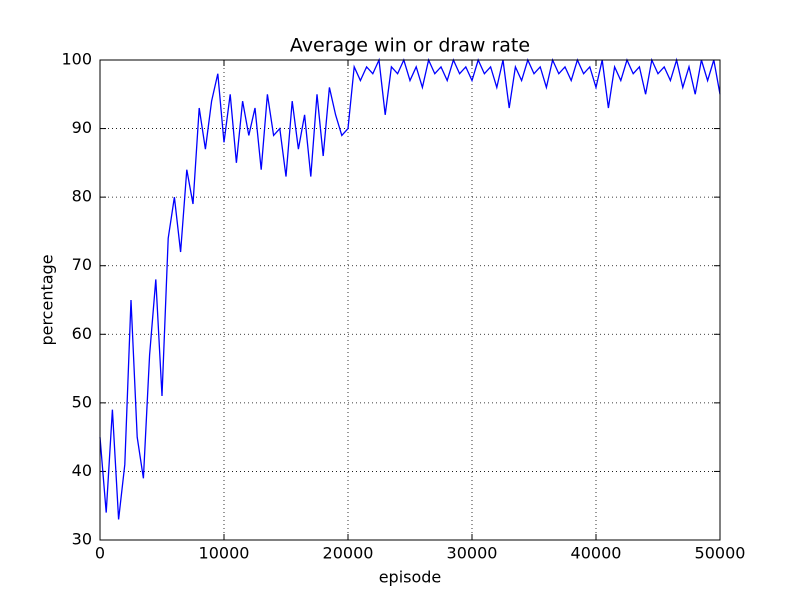  Describe the element at coordinates (76, 59) in the screenshot. I see `y-tick-label: 100` at that location.